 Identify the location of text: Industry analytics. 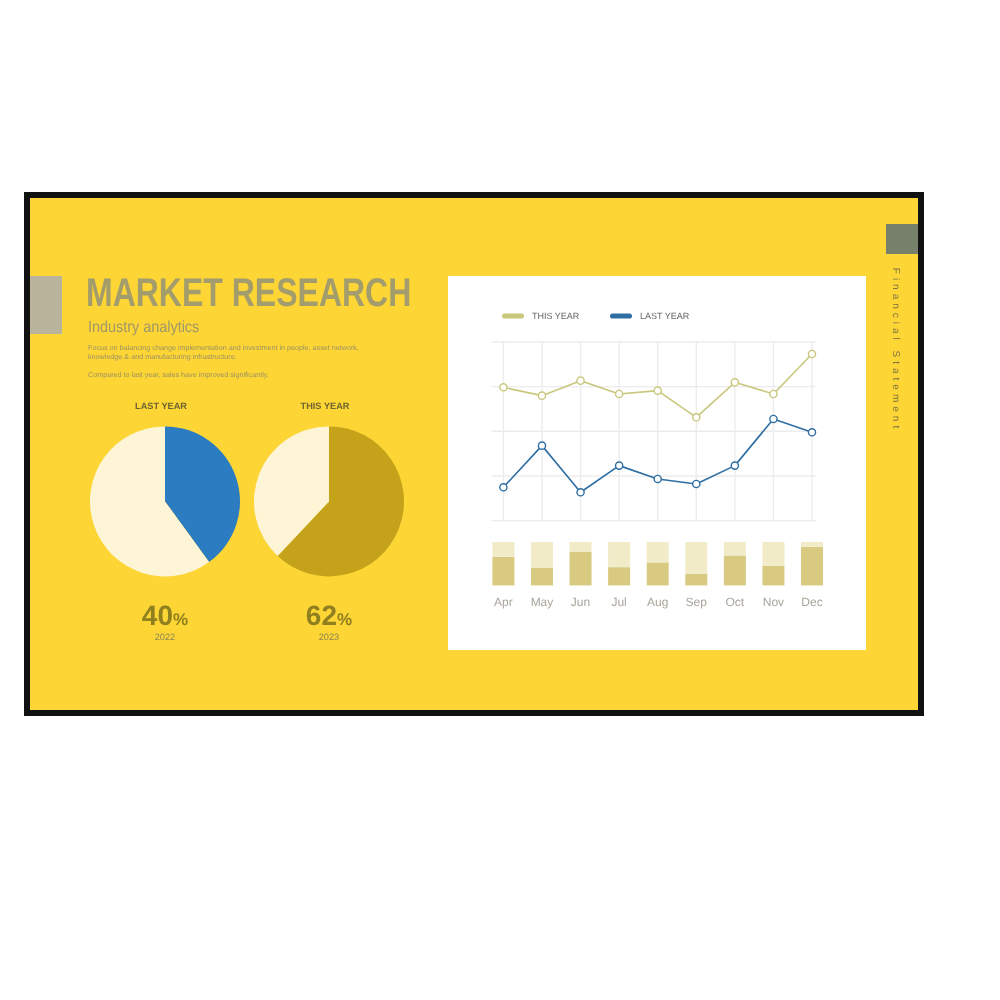
(144, 327).